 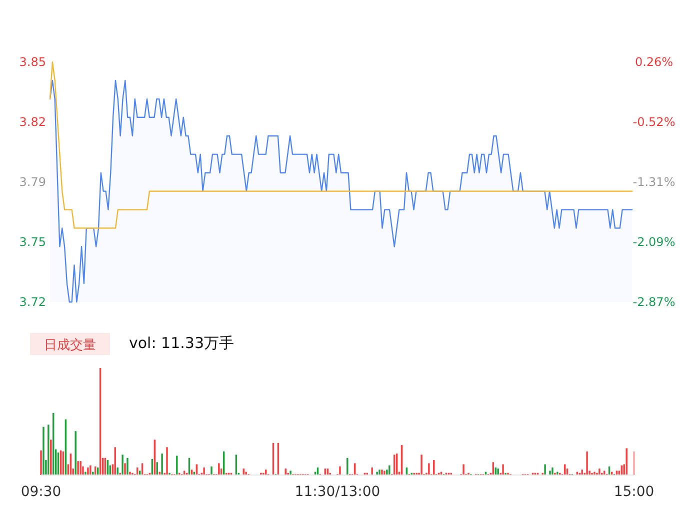 I want to click on y2-tick-label: 0.26%, so click(x=654, y=62).